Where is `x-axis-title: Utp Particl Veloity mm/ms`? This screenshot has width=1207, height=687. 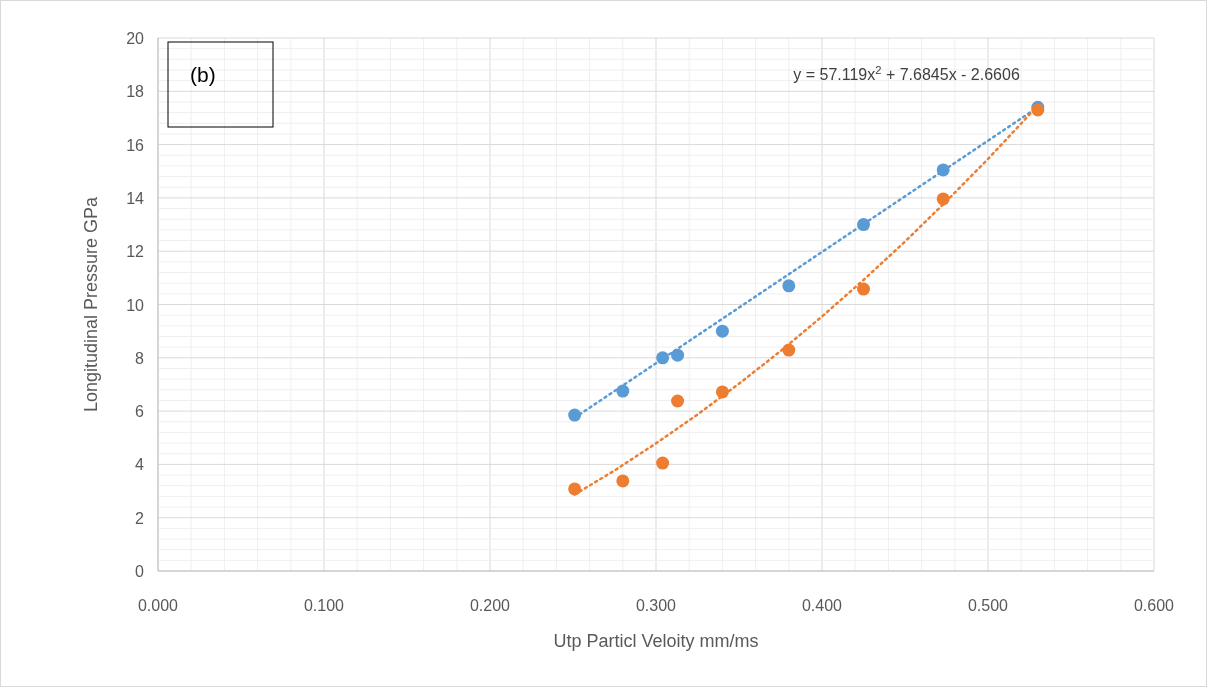 x-axis-title: Utp Particl Veloity mm/ms is located at coordinates (656, 641).